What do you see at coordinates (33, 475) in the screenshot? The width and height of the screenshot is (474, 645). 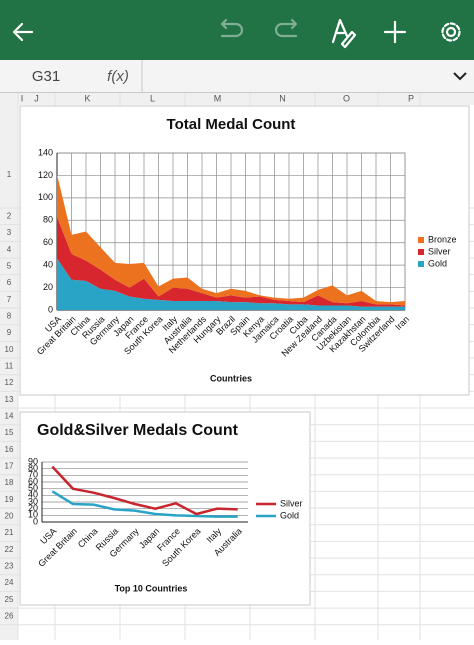 I see `y-tick-label: 70` at bounding box center [33, 475].